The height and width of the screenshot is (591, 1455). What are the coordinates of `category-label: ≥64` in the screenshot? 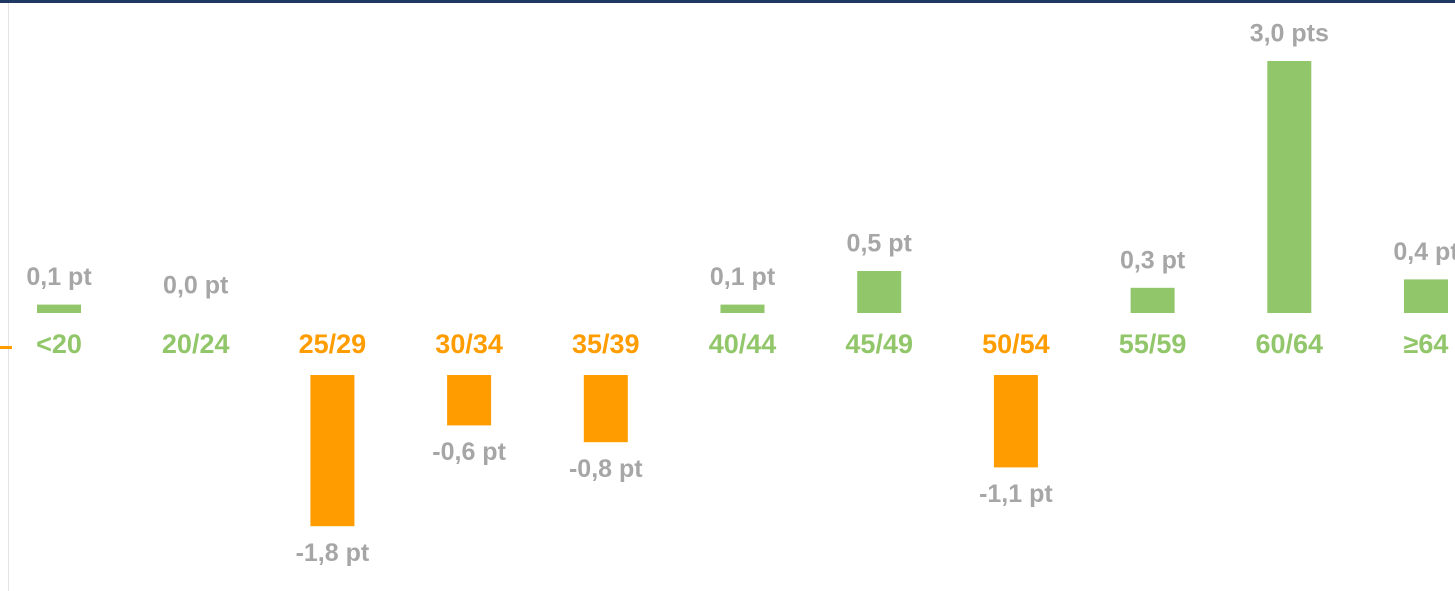 It's located at (1426, 344).